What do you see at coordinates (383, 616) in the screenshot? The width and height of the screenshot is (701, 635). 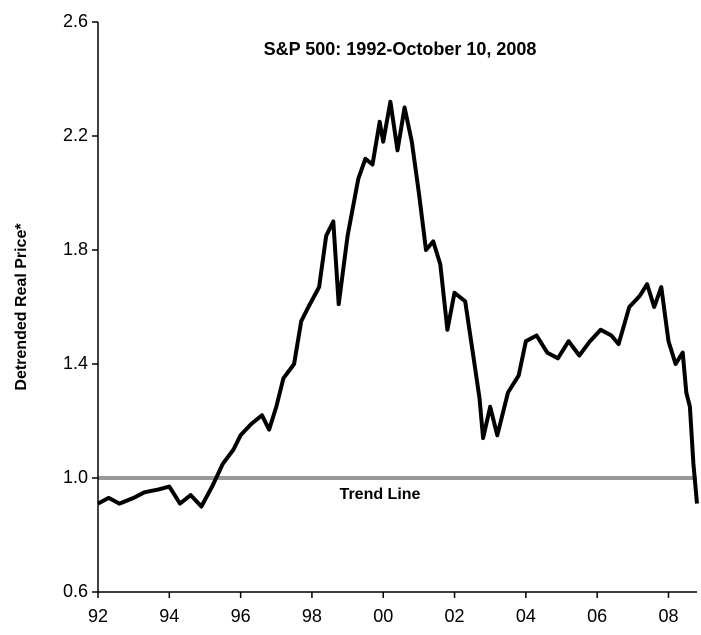 I see `x-tick-label: 00` at bounding box center [383, 616].